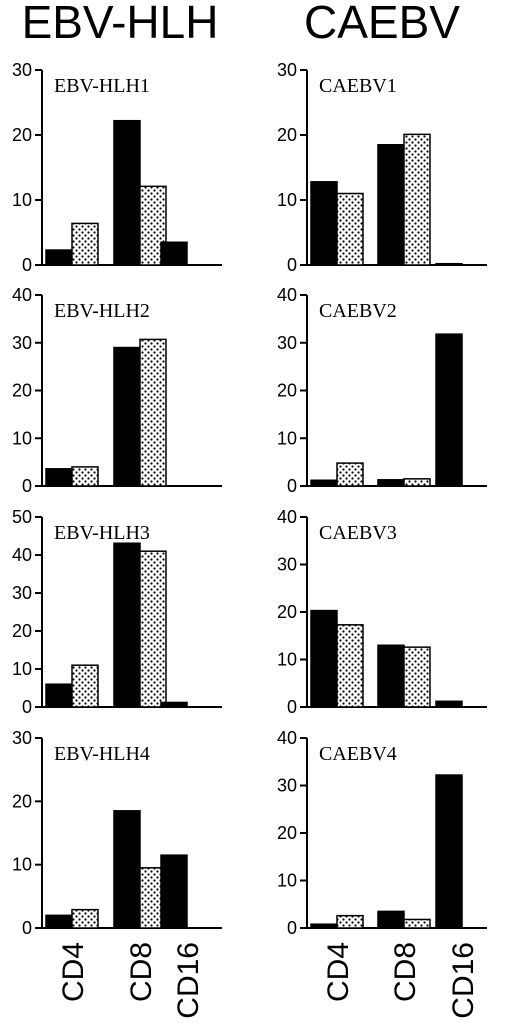 This screenshot has height=1023, width=520. I want to click on panel-ebv-hlh1: 0 10 20 30 EBV-HLH1, so click(117, 167).